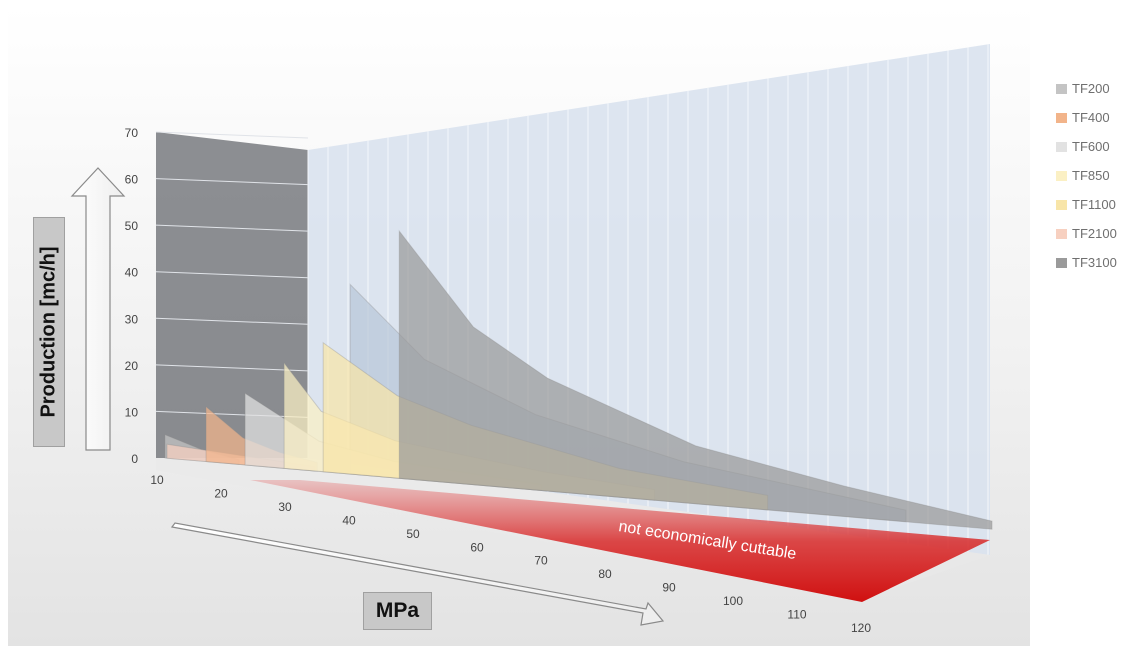  I want to click on legend-label: TF850, so click(1091, 175).